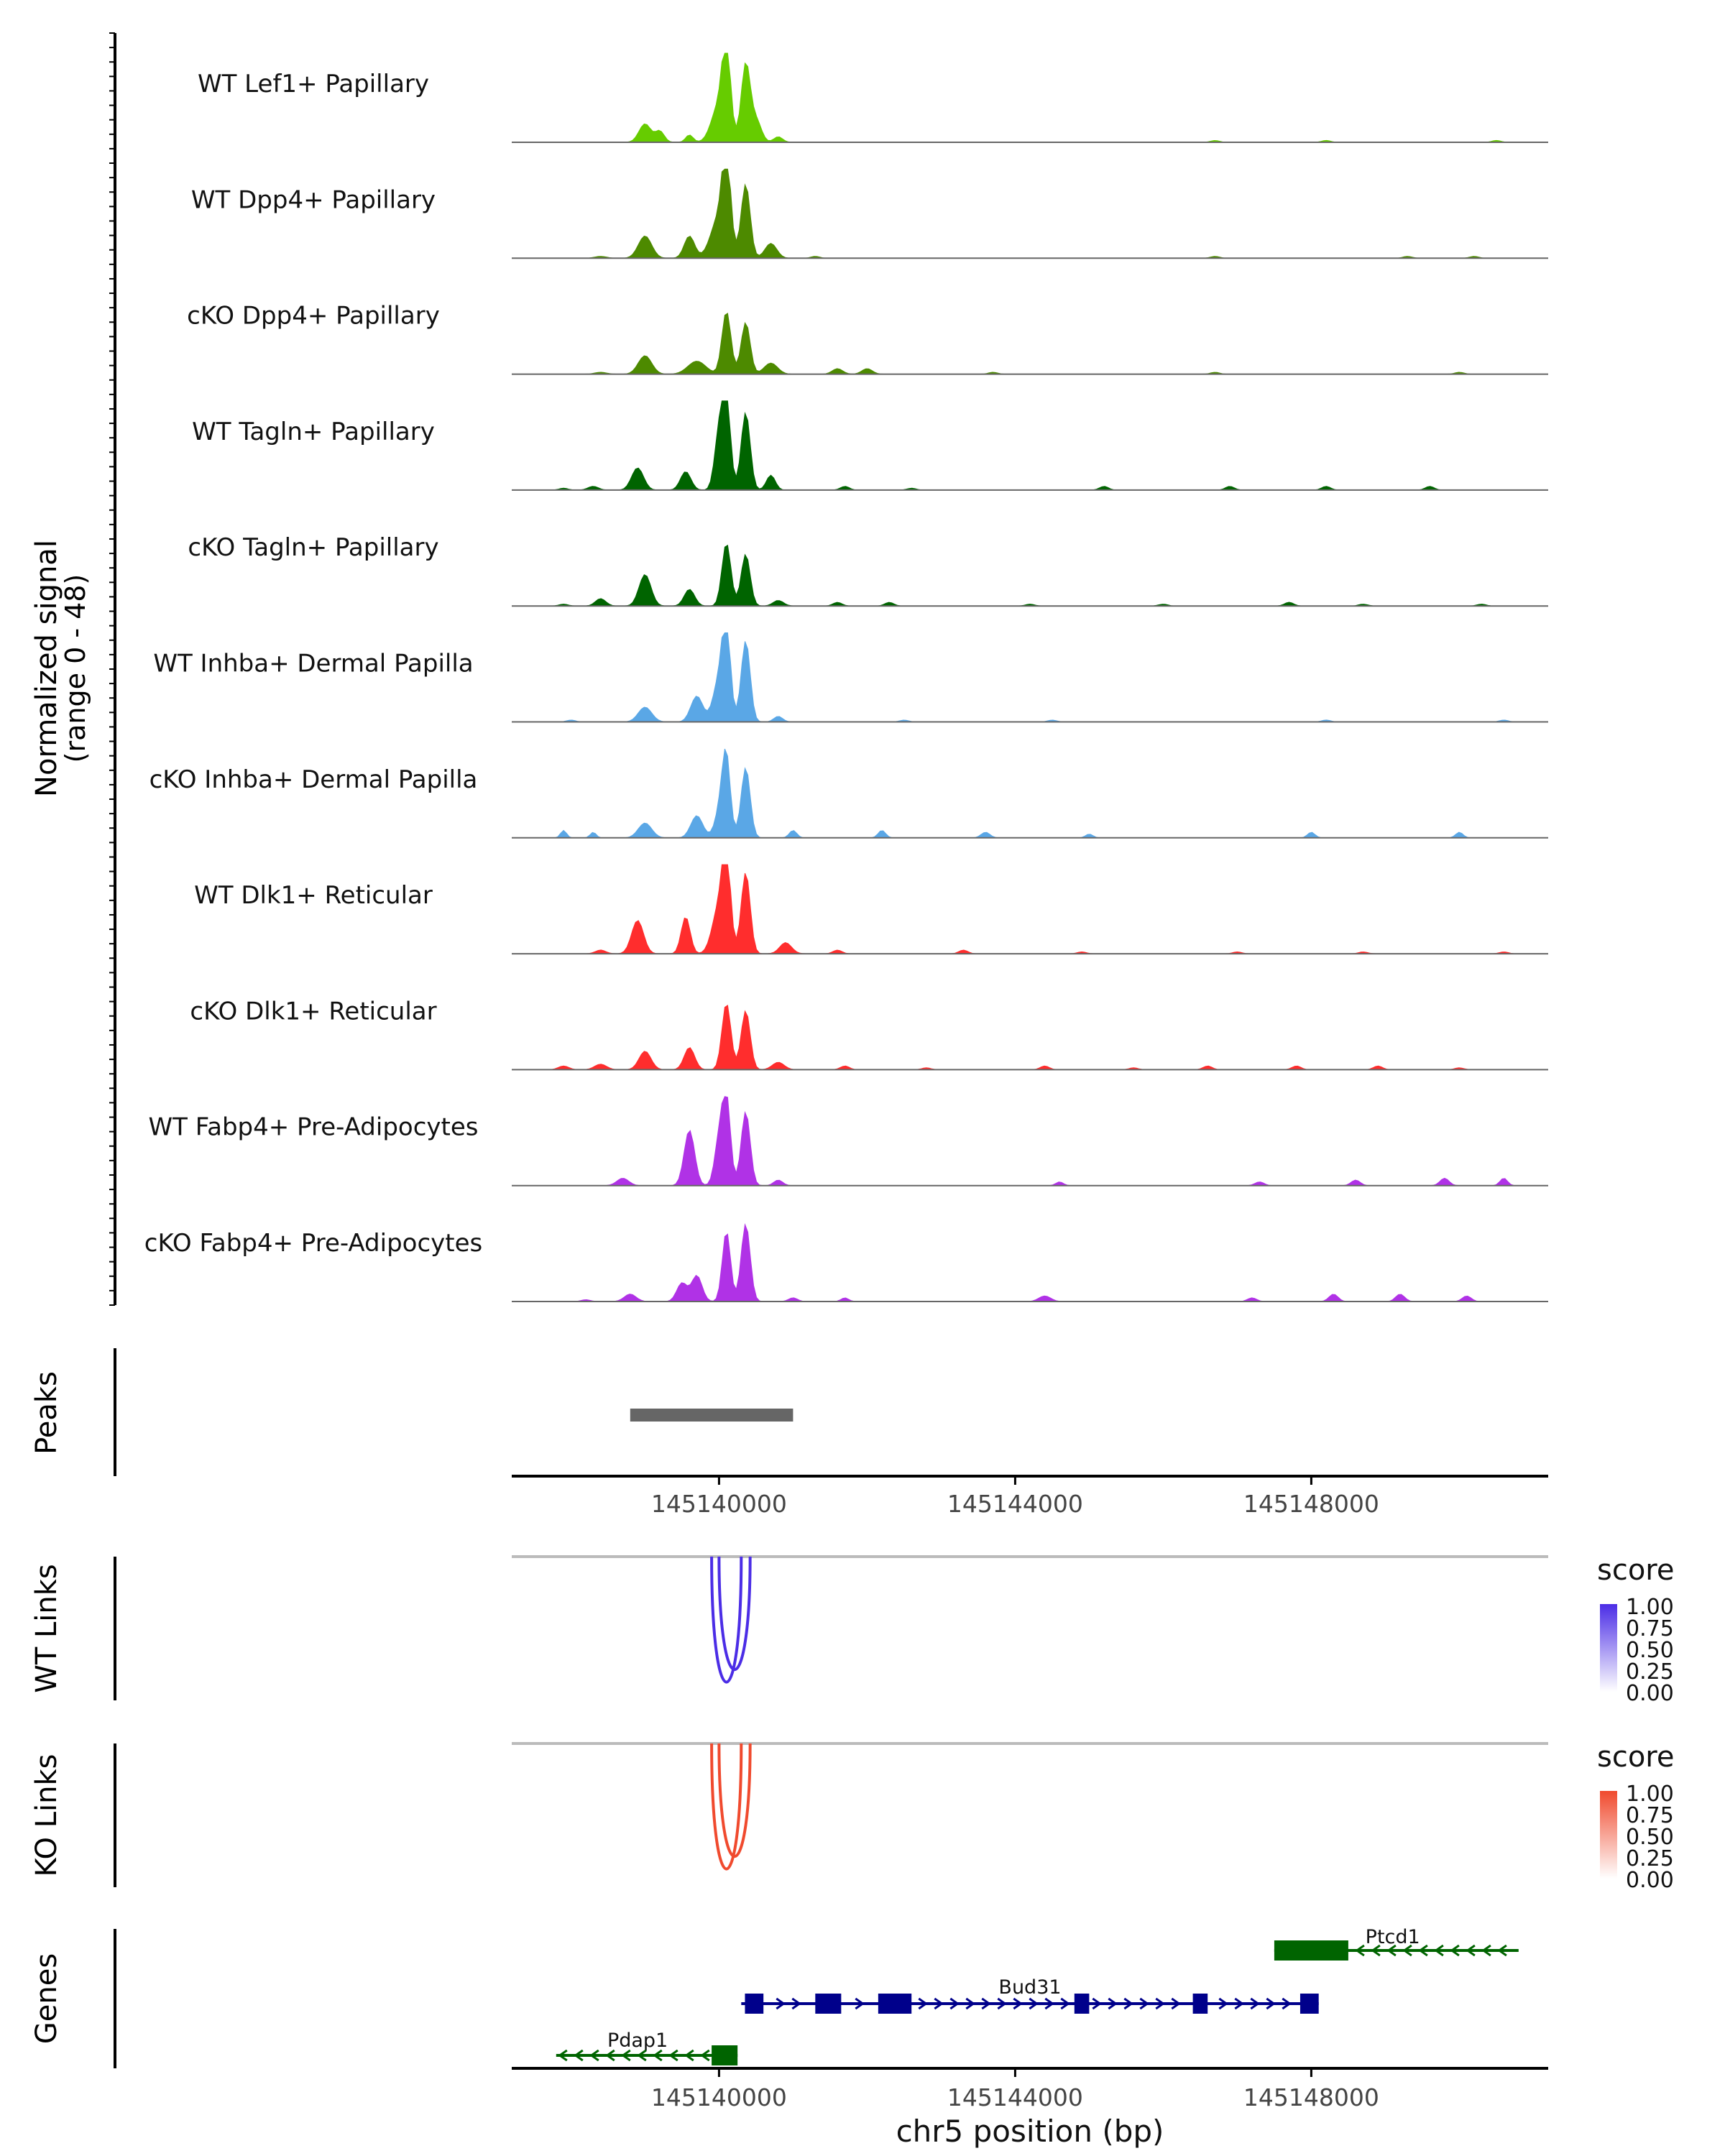 Image resolution: width=1725 pixels, height=2156 pixels. What do you see at coordinates (46, 1816) in the screenshot?
I see `ko-links-label: KO Links` at bounding box center [46, 1816].